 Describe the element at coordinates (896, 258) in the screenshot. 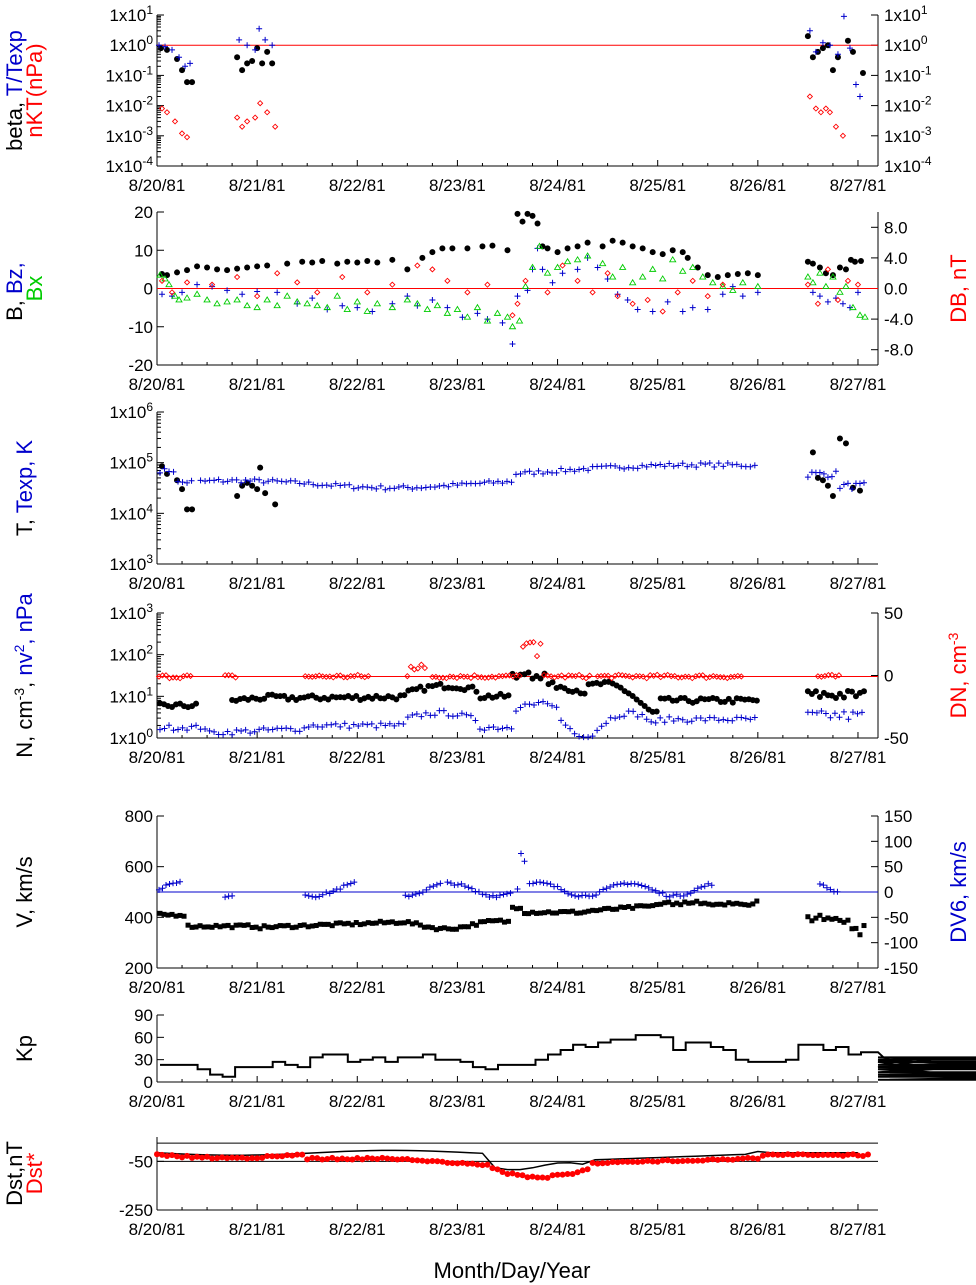

I see `right-y-tick-label: 4.0` at that location.